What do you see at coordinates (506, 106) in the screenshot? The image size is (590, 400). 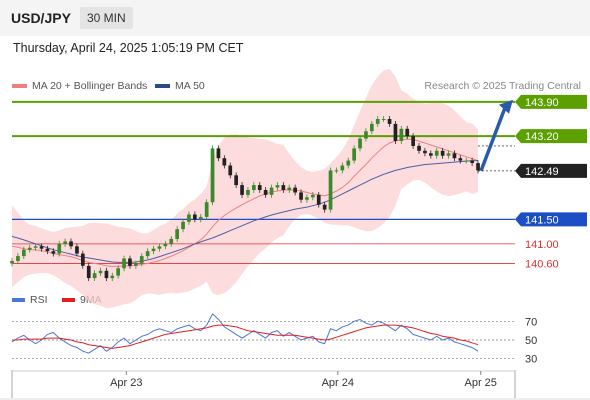 I see `forecast-arrow-head` at bounding box center [506, 106].